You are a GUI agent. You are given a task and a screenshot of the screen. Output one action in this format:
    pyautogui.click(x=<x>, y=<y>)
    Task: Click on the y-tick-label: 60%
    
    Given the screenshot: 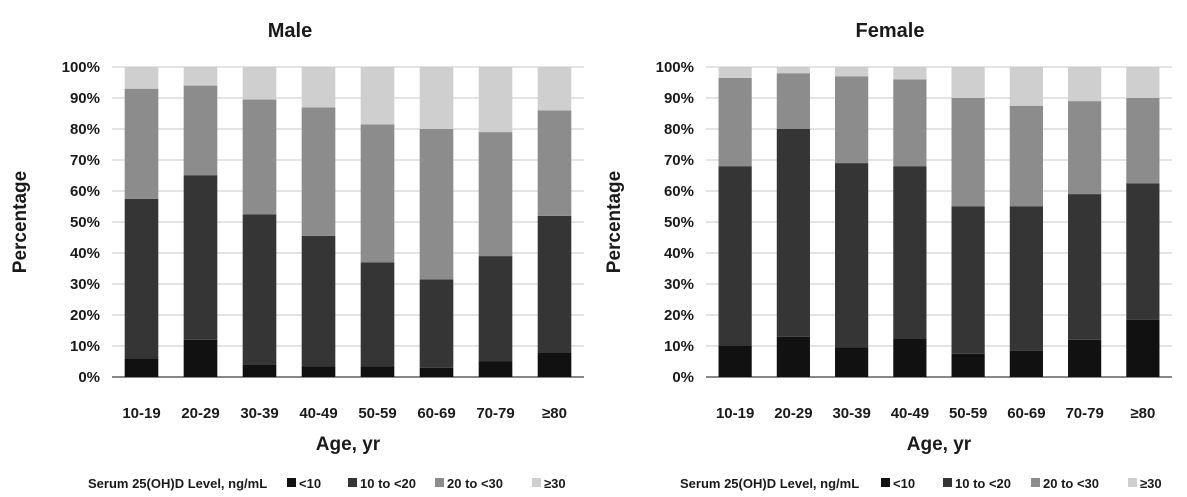 What is the action you would take?
    pyautogui.click(x=85, y=191)
    